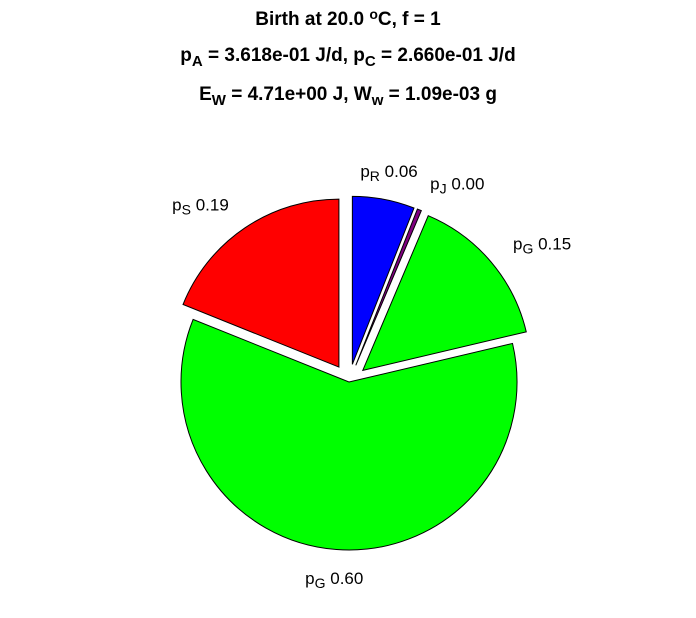 This screenshot has height=618, width=696. I want to click on title-part: w, so click(377, 100).